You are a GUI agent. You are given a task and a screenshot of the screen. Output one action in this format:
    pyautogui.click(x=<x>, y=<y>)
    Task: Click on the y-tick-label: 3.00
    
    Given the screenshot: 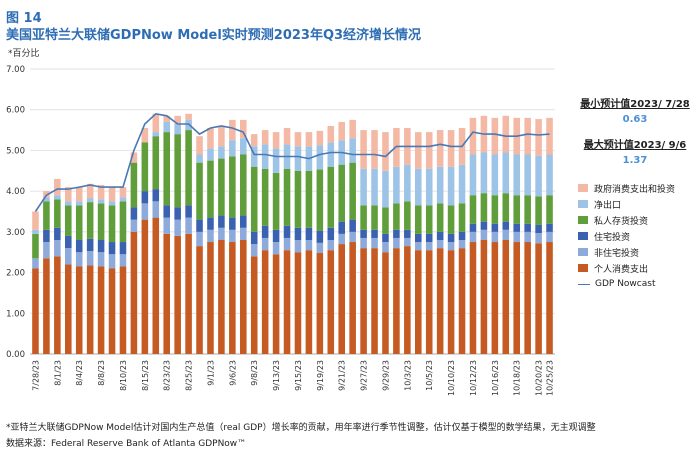 What is the action you would take?
    pyautogui.click(x=15, y=233)
    